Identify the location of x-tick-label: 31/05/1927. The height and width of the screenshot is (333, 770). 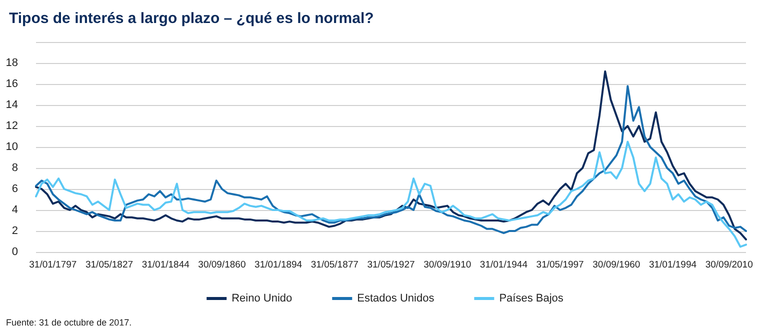
(391, 265).